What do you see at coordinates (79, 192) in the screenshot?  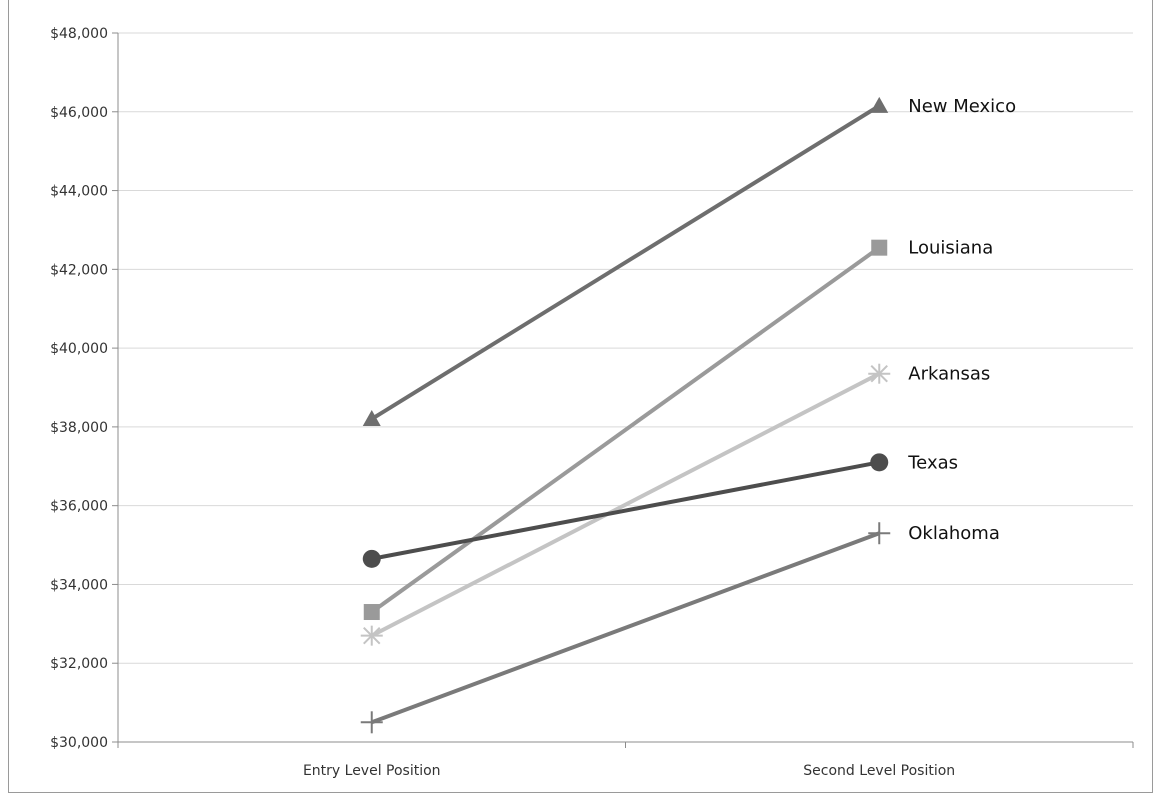 I see `y-tick-label: $44,000` at bounding box center [79, 192].